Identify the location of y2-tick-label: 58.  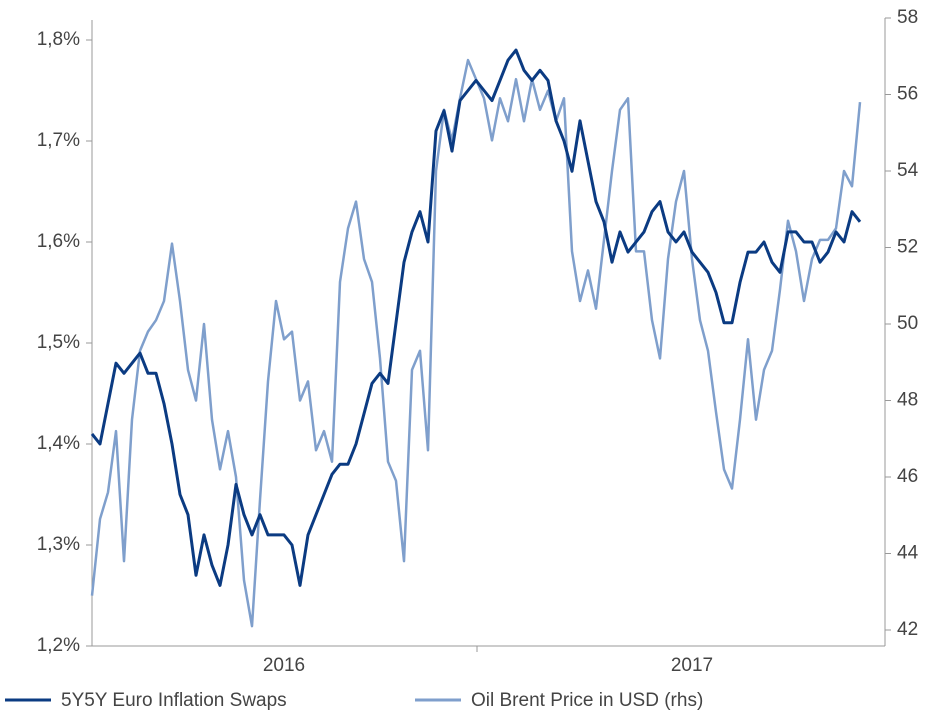
(907, 17).